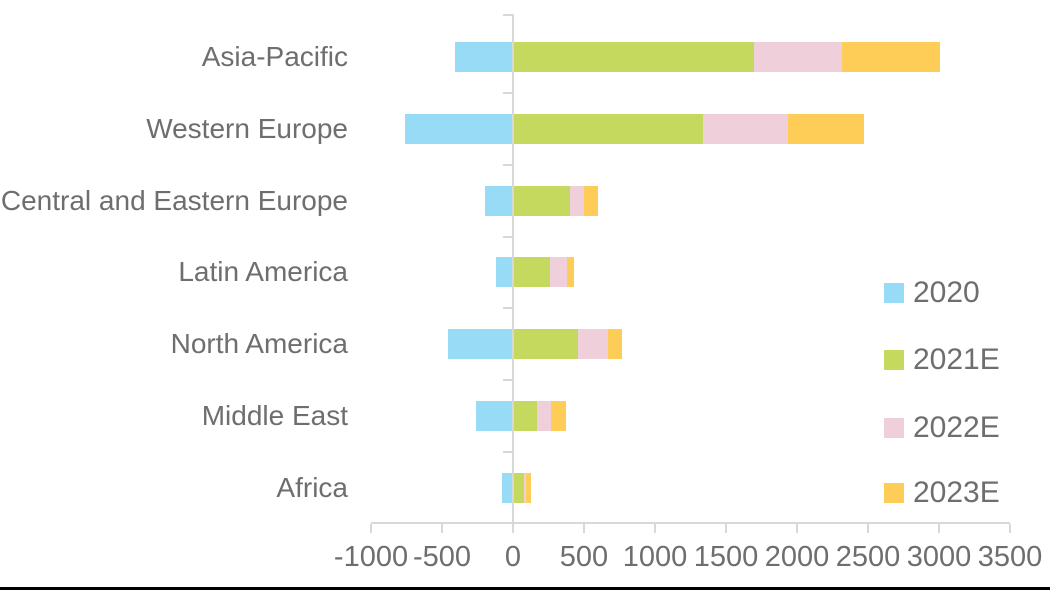 The height and width of the screenshot is (594, 1050). I want to click on x-axis-tick-label: 3000, so click(939, 557).